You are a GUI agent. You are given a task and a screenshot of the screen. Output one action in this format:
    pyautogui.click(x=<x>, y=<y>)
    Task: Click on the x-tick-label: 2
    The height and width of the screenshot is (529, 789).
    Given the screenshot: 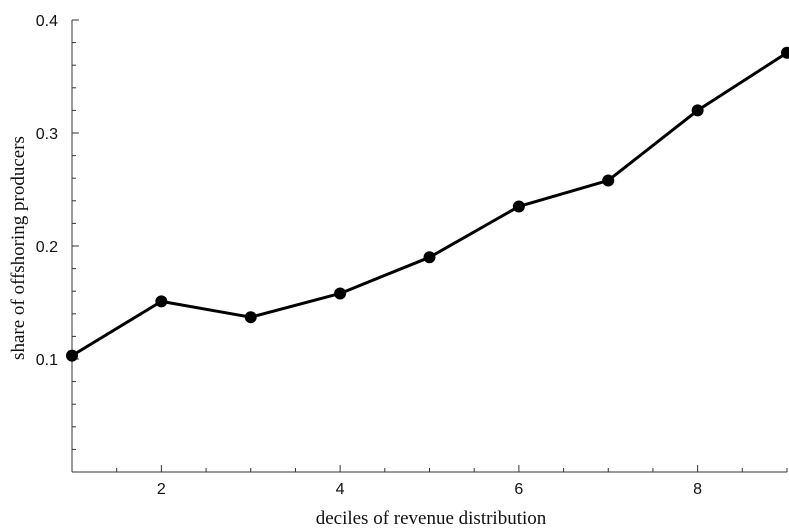 What is the action you would take?
    pyautogui.click(x=161, y=489)
    